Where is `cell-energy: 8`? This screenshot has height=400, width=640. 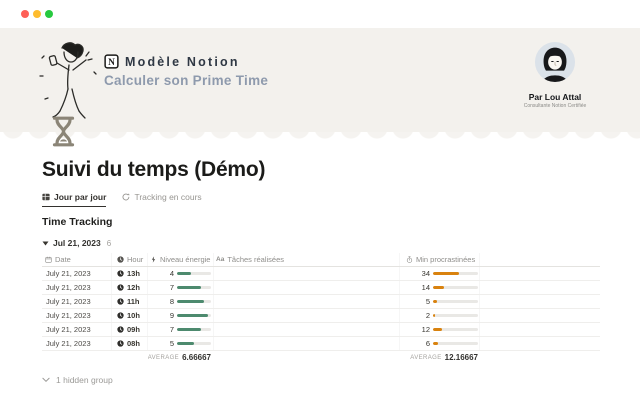 cell-energy: 8 is located at coordinates (181, 301).